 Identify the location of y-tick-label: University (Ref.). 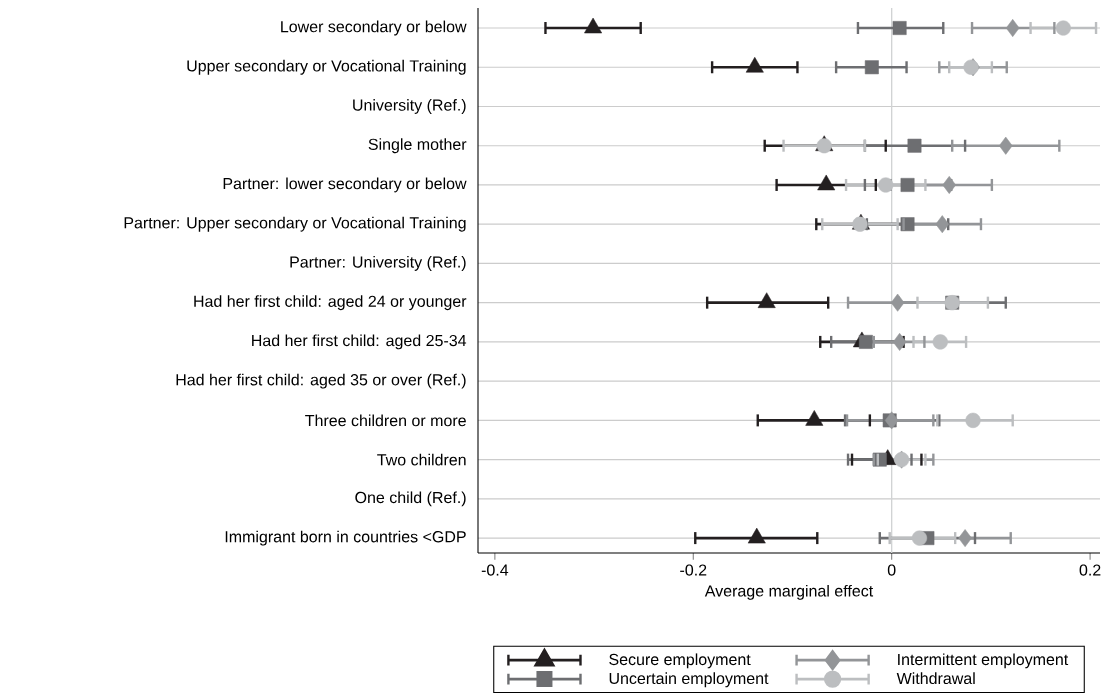
(409, 106).